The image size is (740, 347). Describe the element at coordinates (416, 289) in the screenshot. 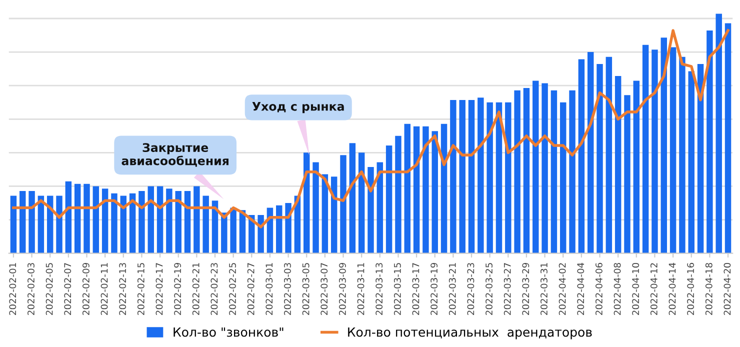

I see `x-tick-label: 2022-03-17` at that location.